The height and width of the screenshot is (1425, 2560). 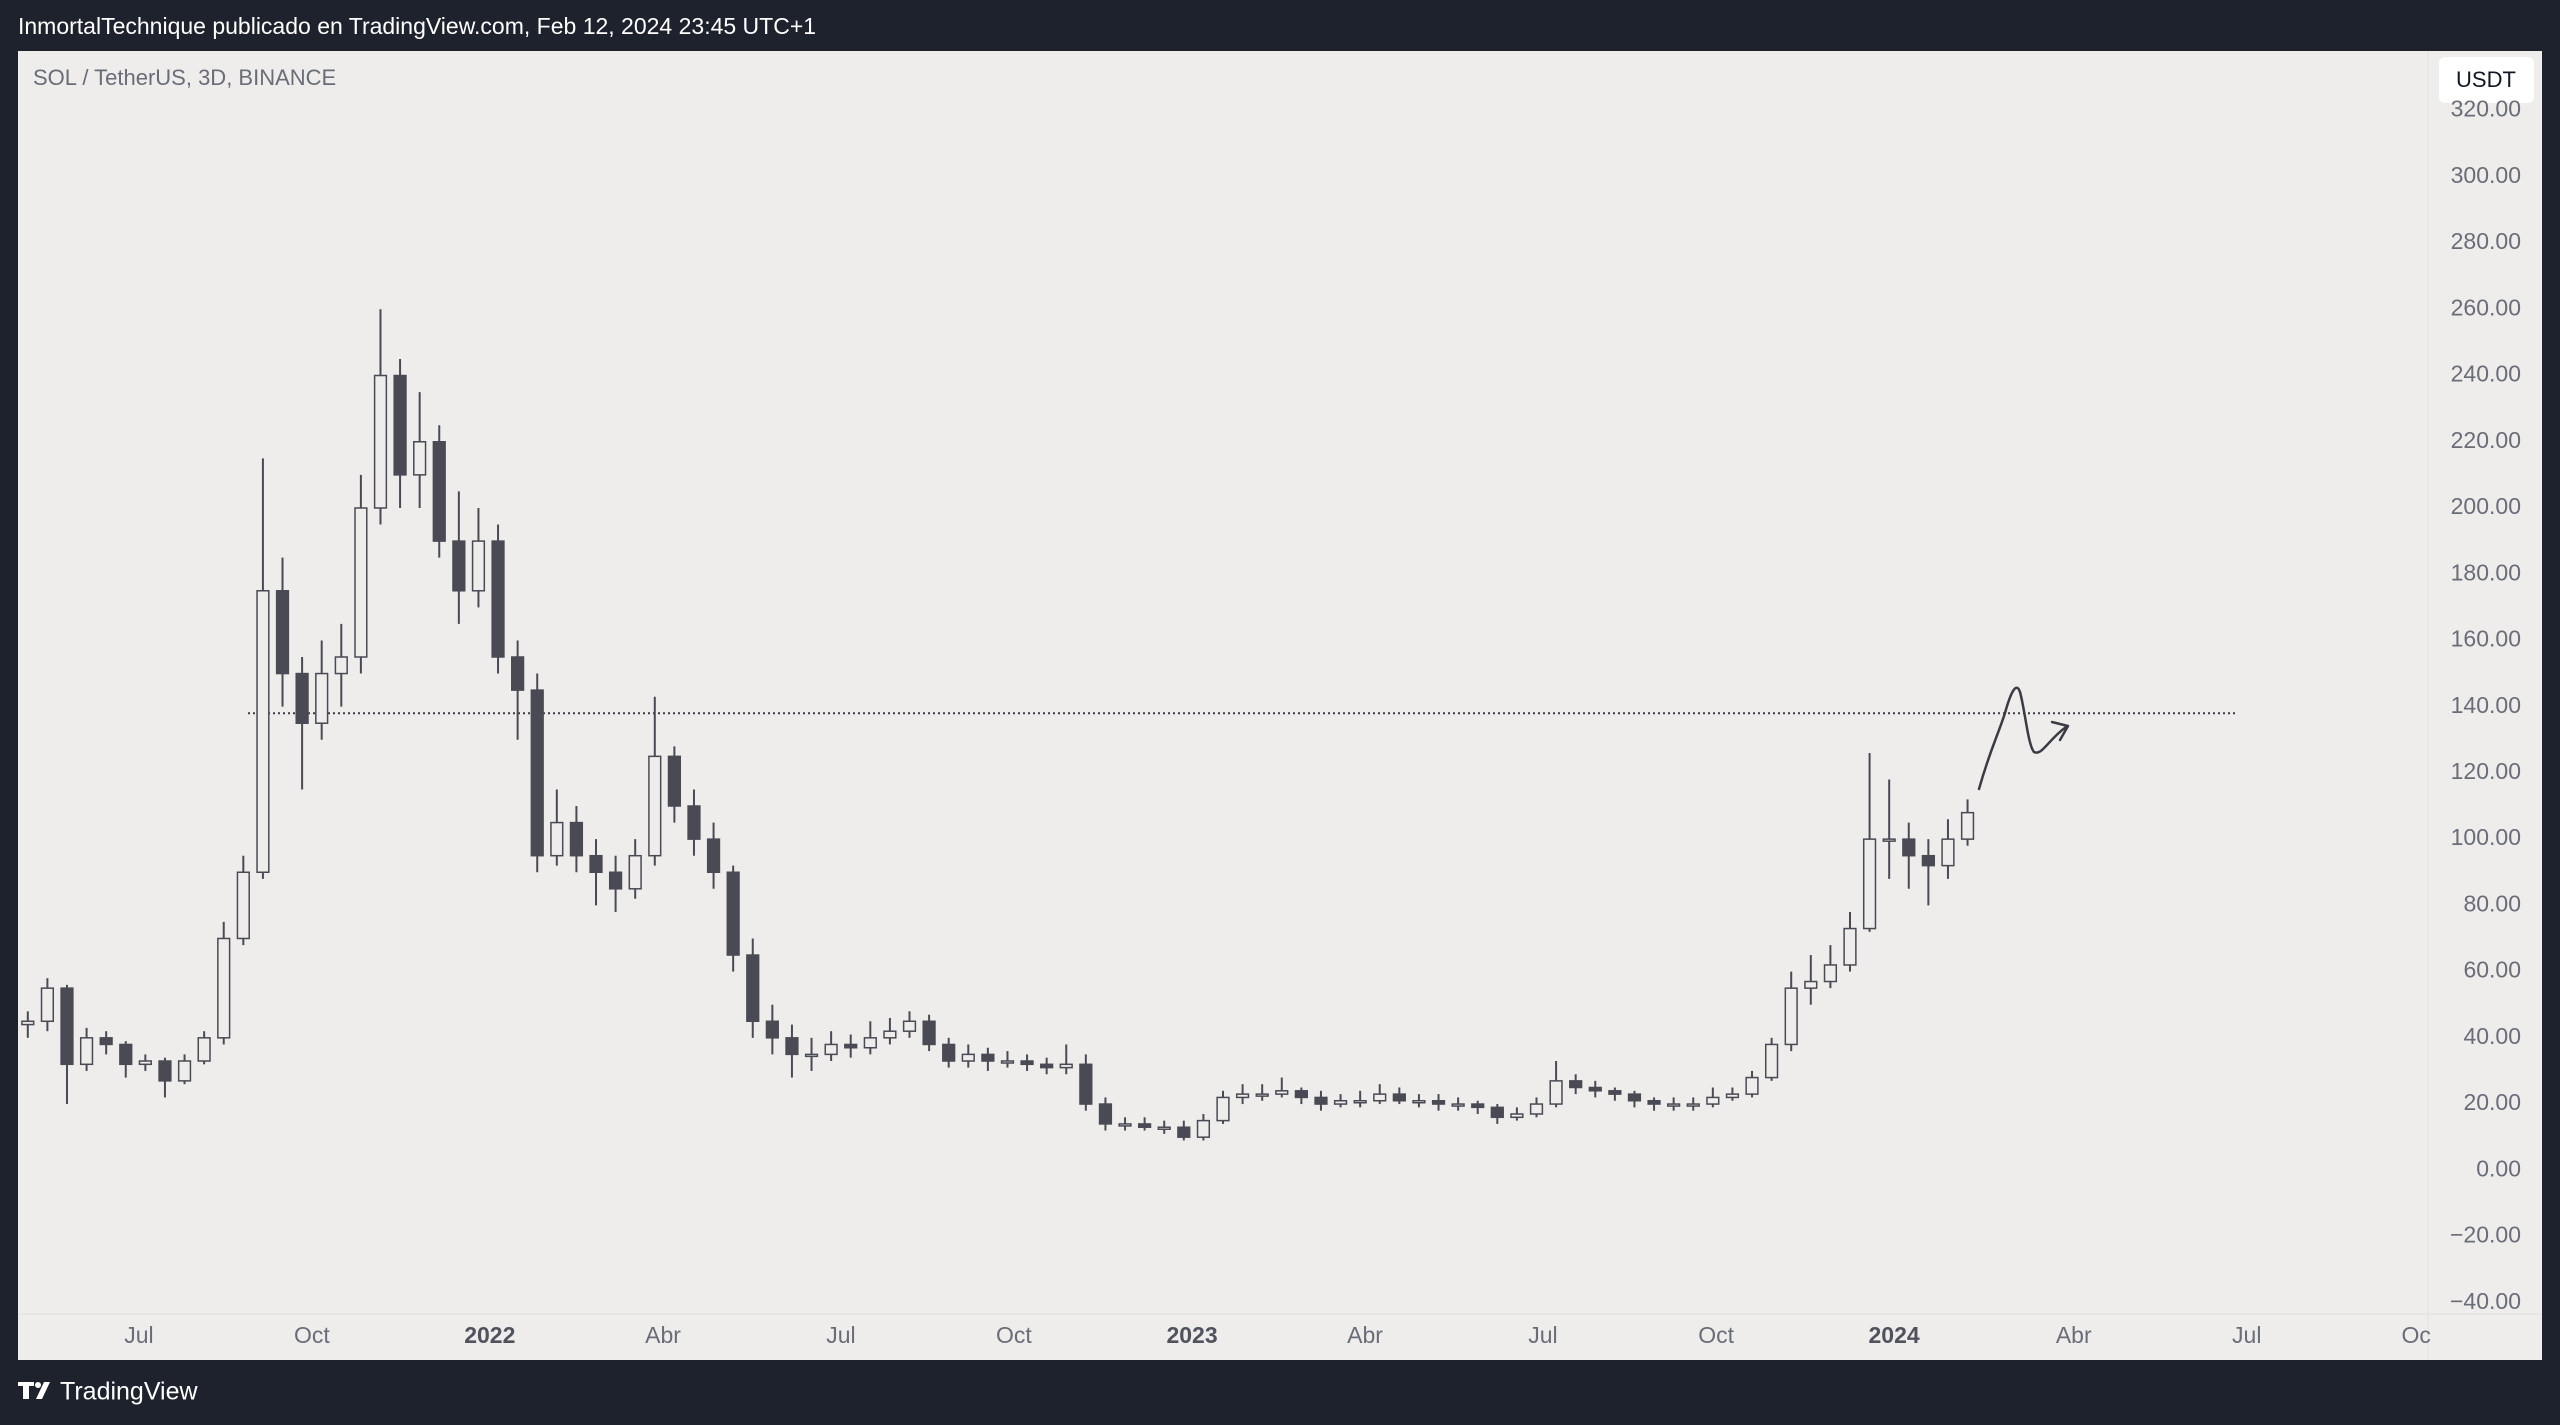 What do you see at coordinates (2486, 771) in the screenshot?
I see `y-tick-label: 120.00` at bounding box center [2486, 771].